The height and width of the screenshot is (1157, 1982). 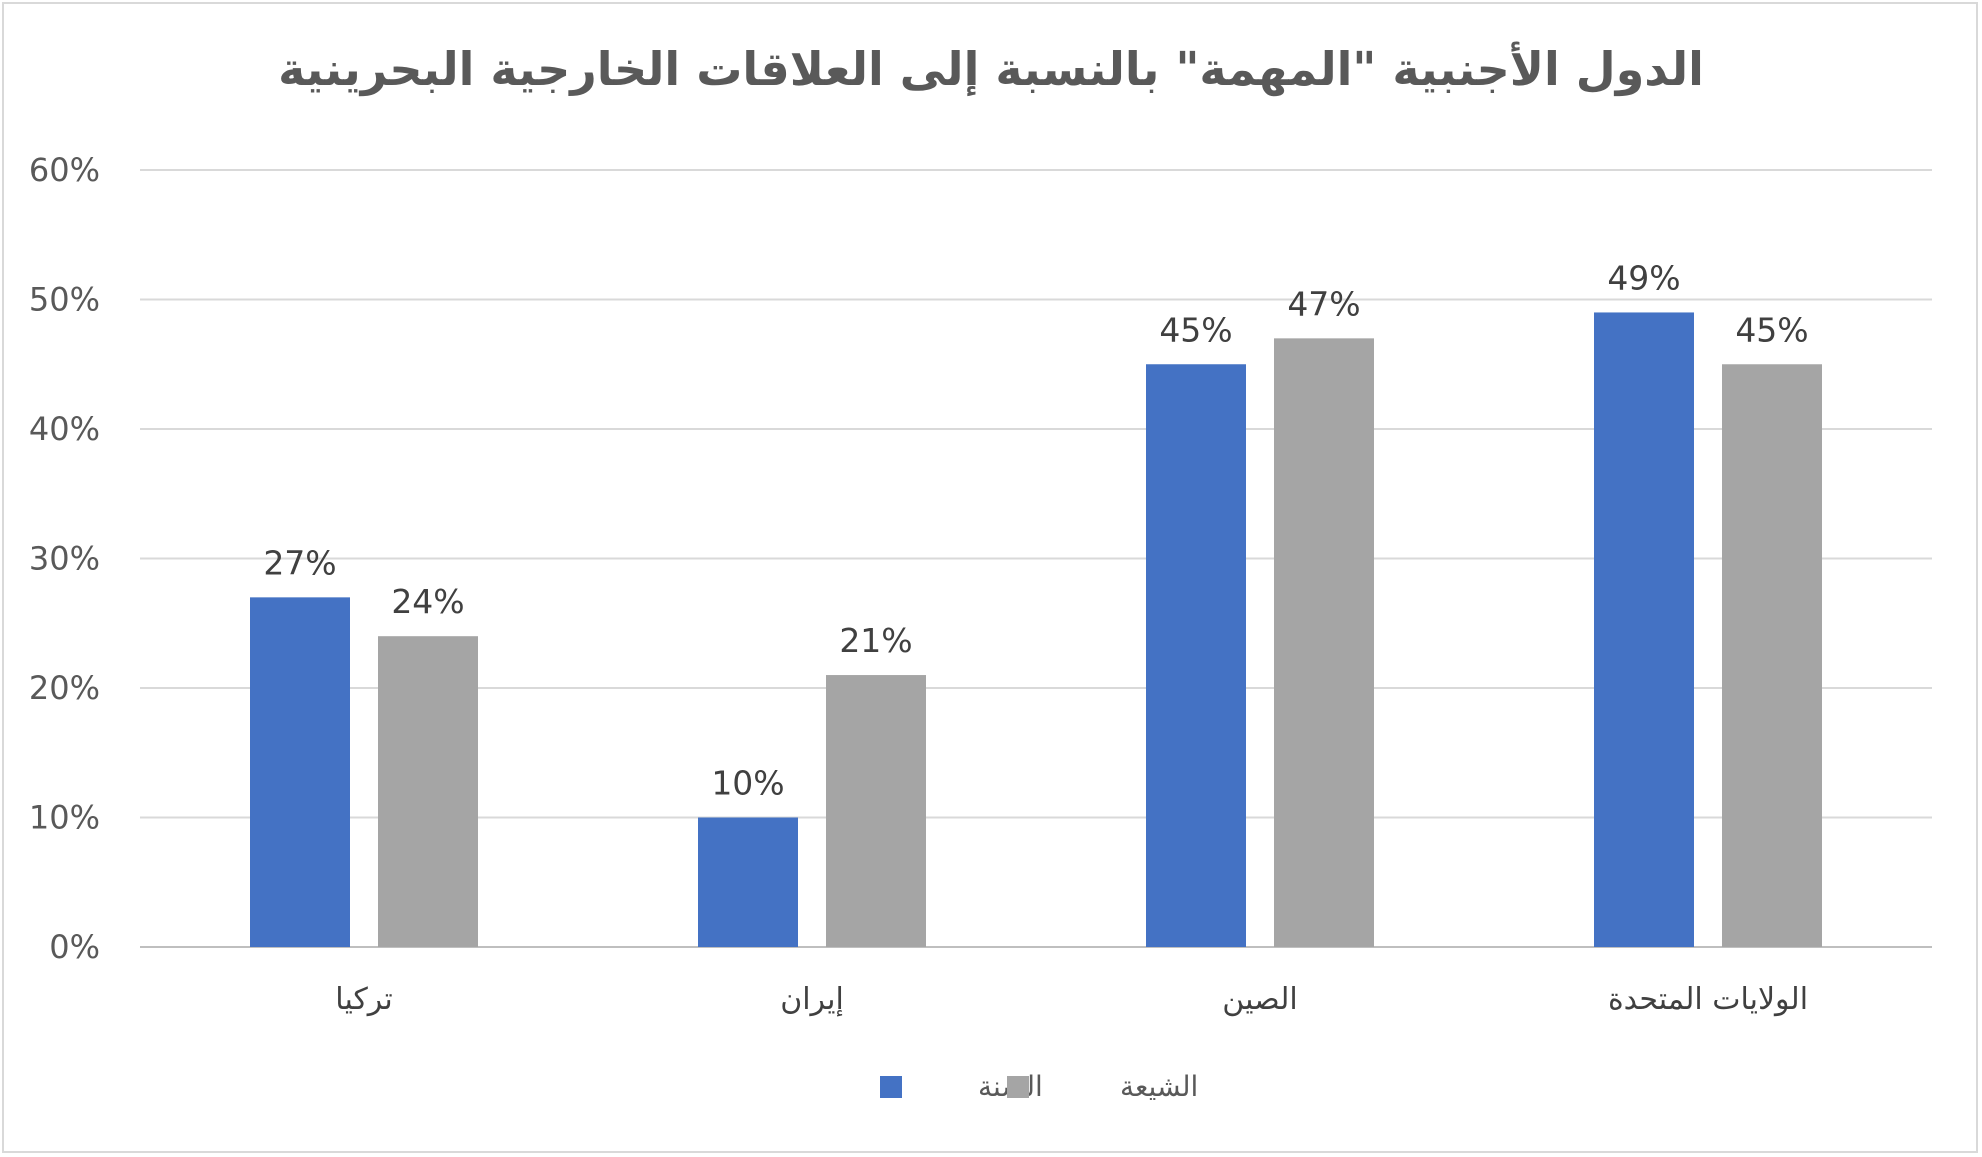 I want to click on y-tick-label: 20%, so click(x=64, y=688).